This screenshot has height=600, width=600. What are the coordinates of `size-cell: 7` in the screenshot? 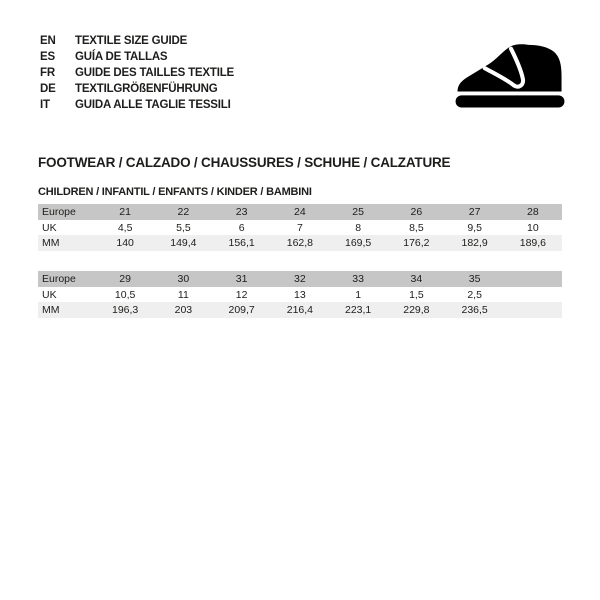 It's located at (299, 227).